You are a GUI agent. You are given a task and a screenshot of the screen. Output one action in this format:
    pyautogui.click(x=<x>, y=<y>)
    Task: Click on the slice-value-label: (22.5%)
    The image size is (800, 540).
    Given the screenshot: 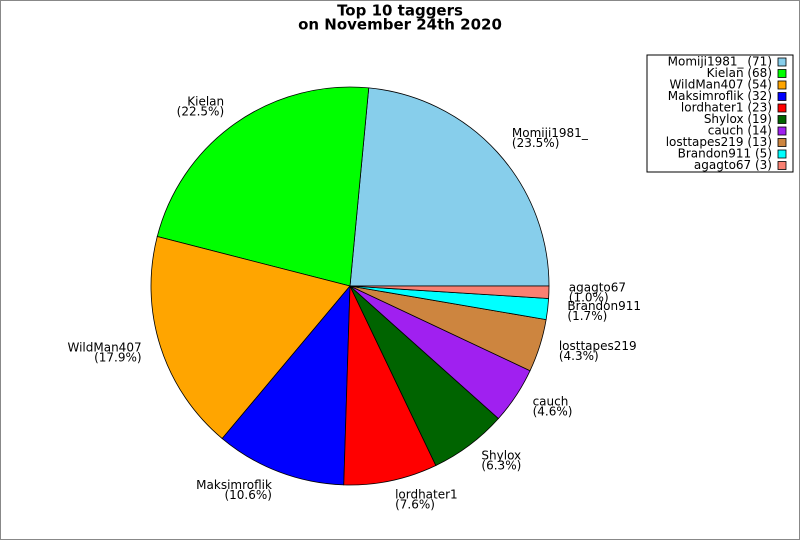 What is the action you would take?
    pyautogui.click(x=200, y=111)
    